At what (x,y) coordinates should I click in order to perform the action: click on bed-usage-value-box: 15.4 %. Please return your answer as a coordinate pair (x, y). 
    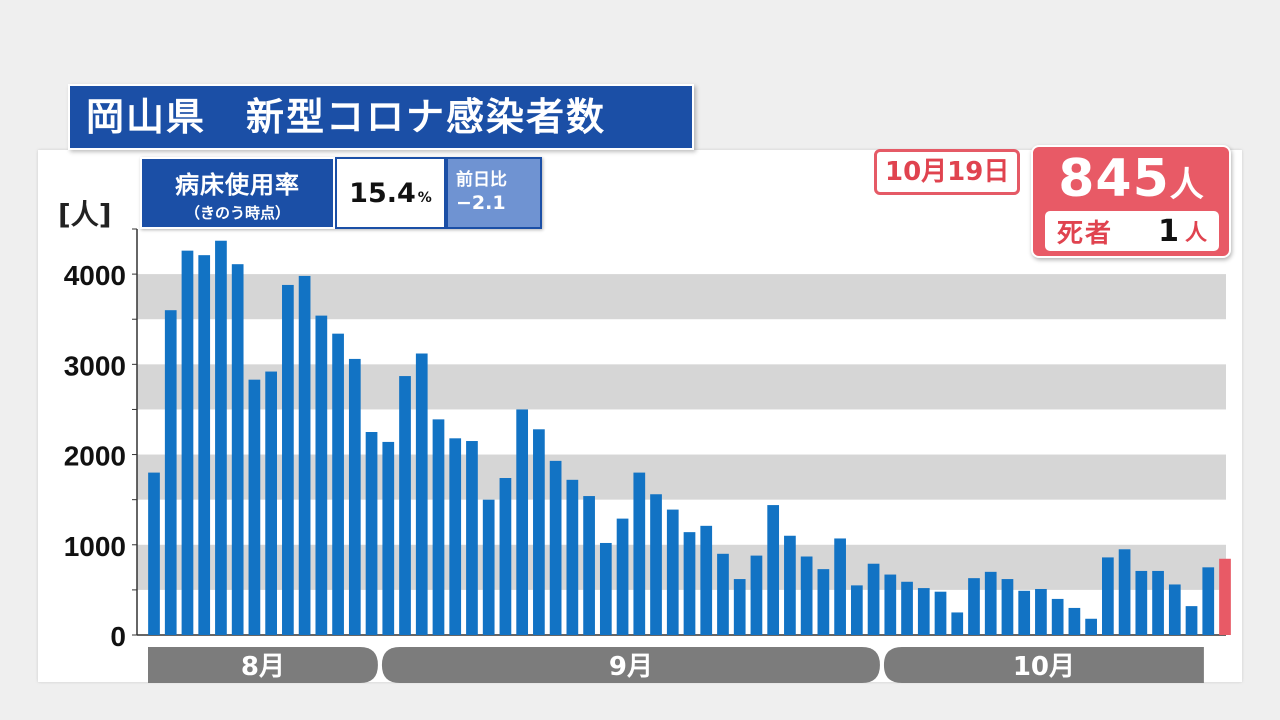
    Looking at the image, I should click on (390, 193).